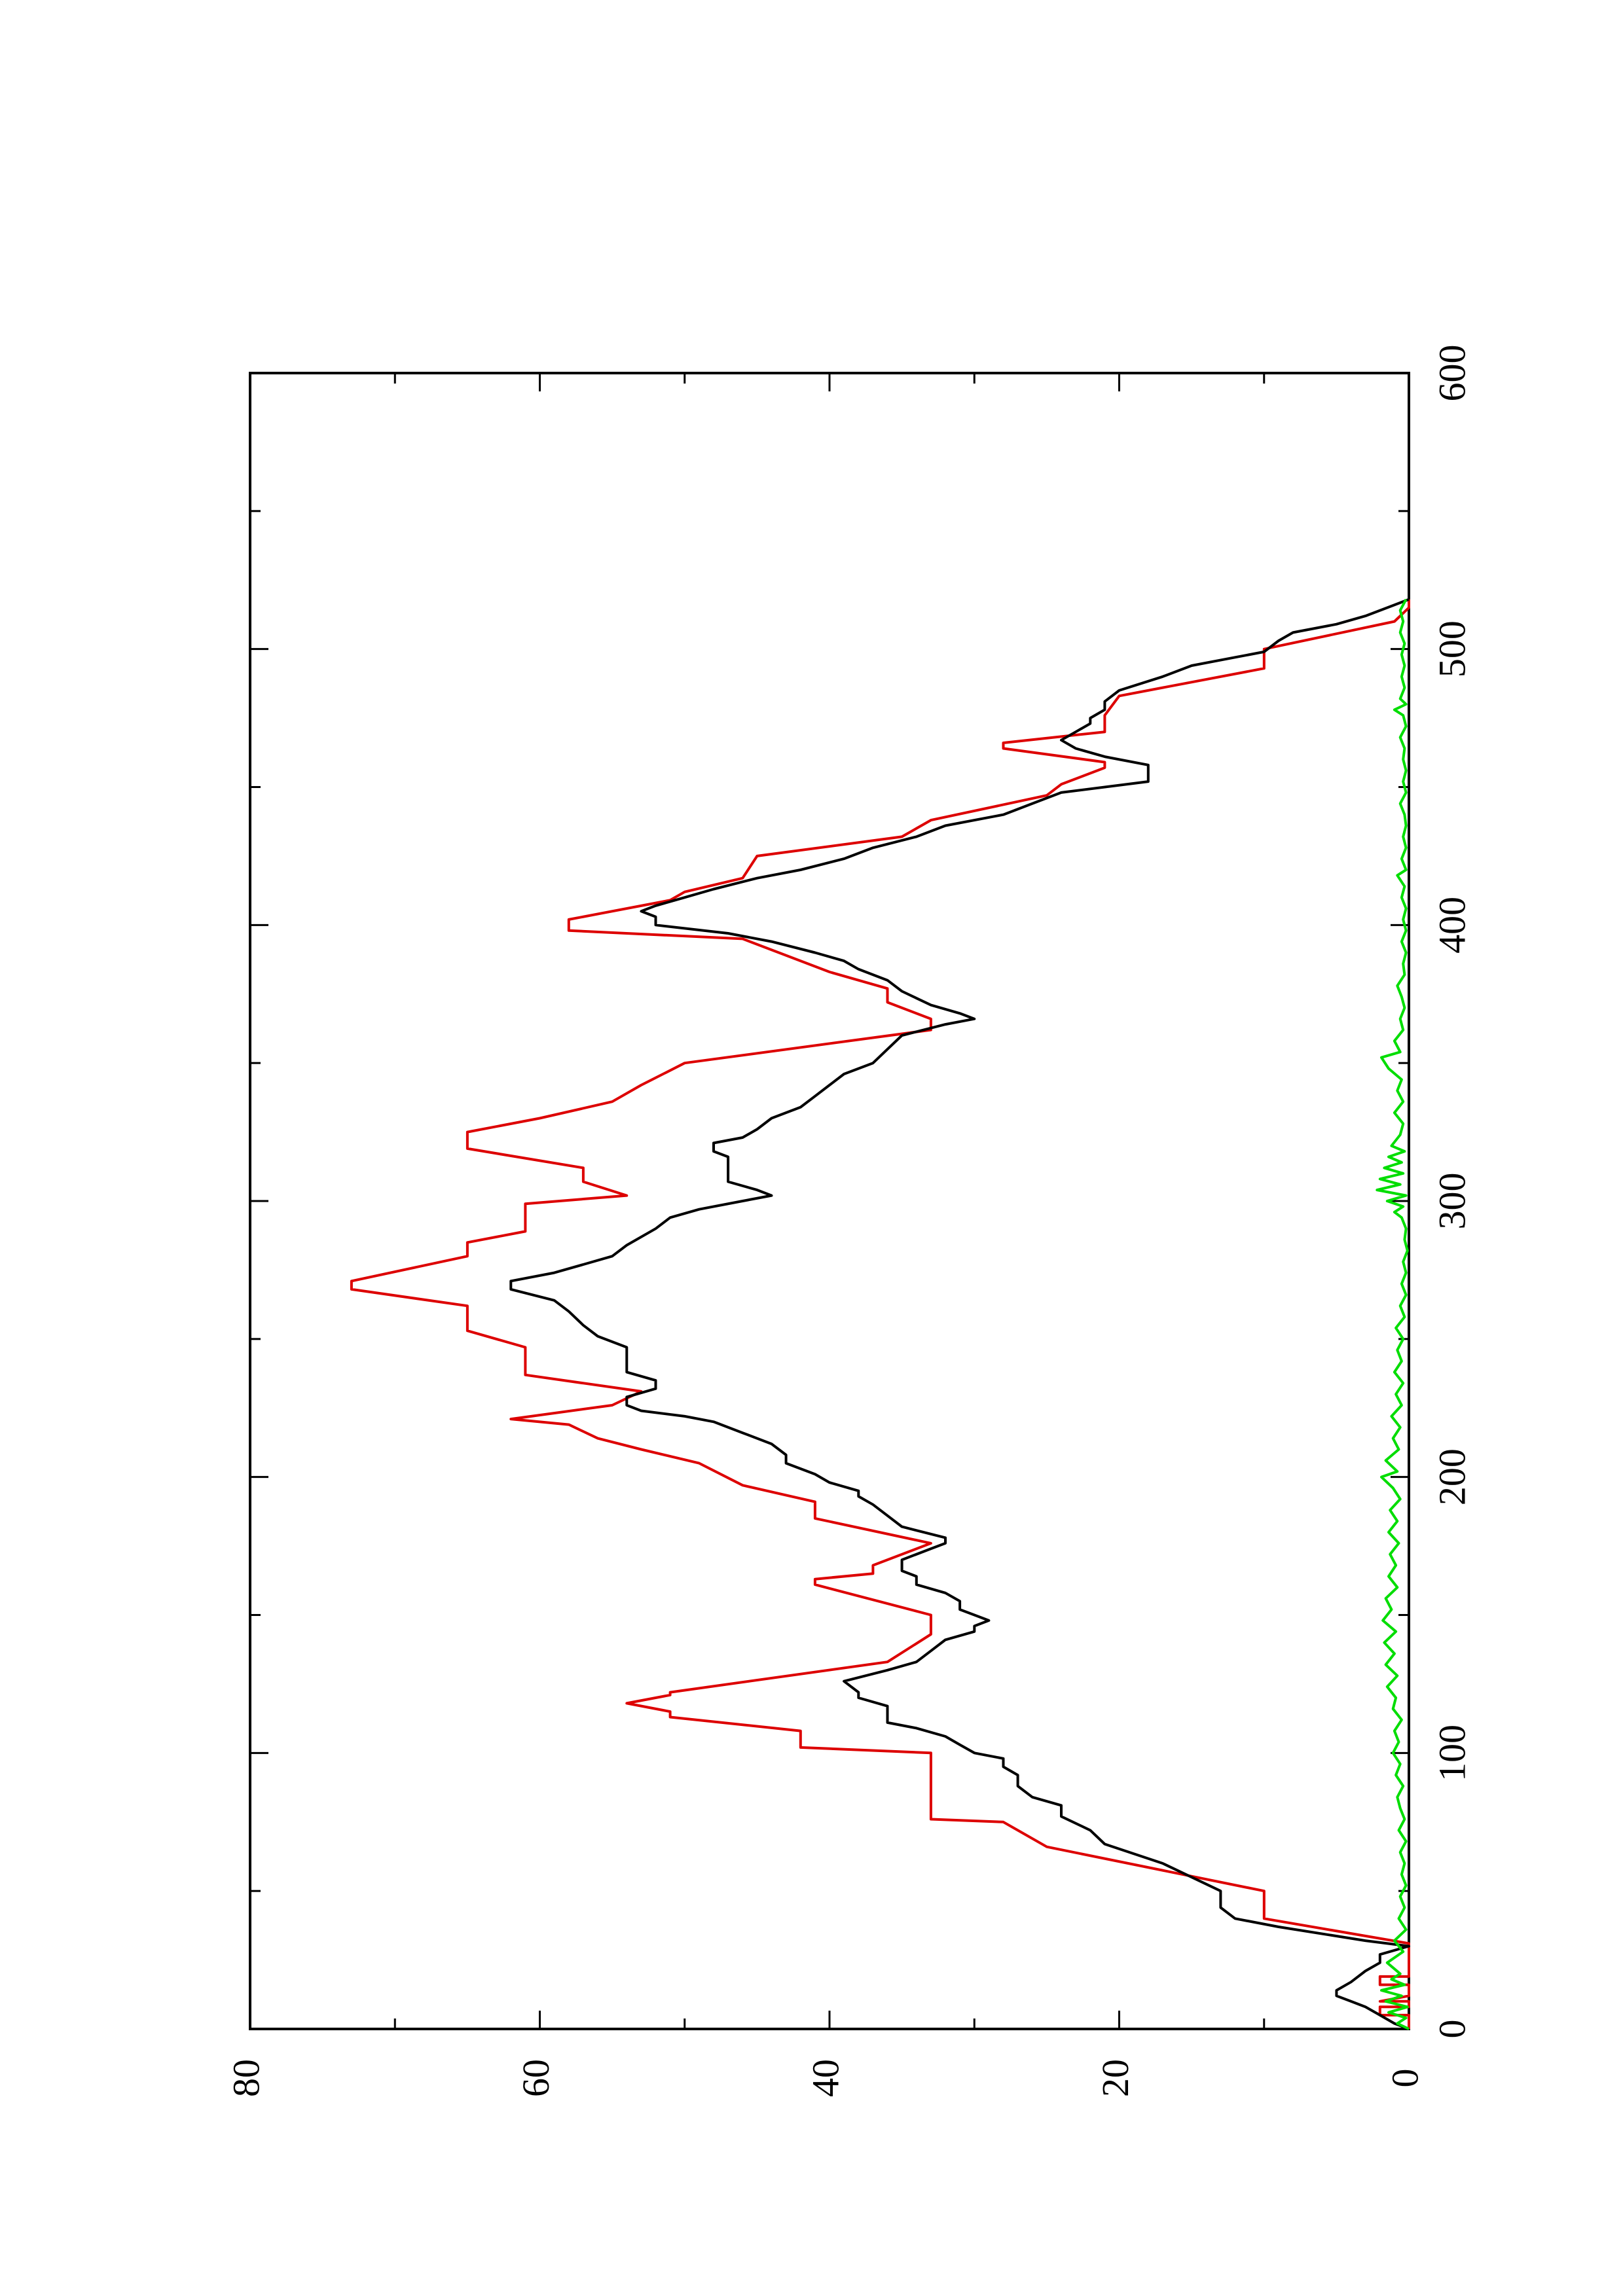 This screenshot has width=1623, height=2296. I want to click on y-tick-label: 0, so click(1404, 2078).